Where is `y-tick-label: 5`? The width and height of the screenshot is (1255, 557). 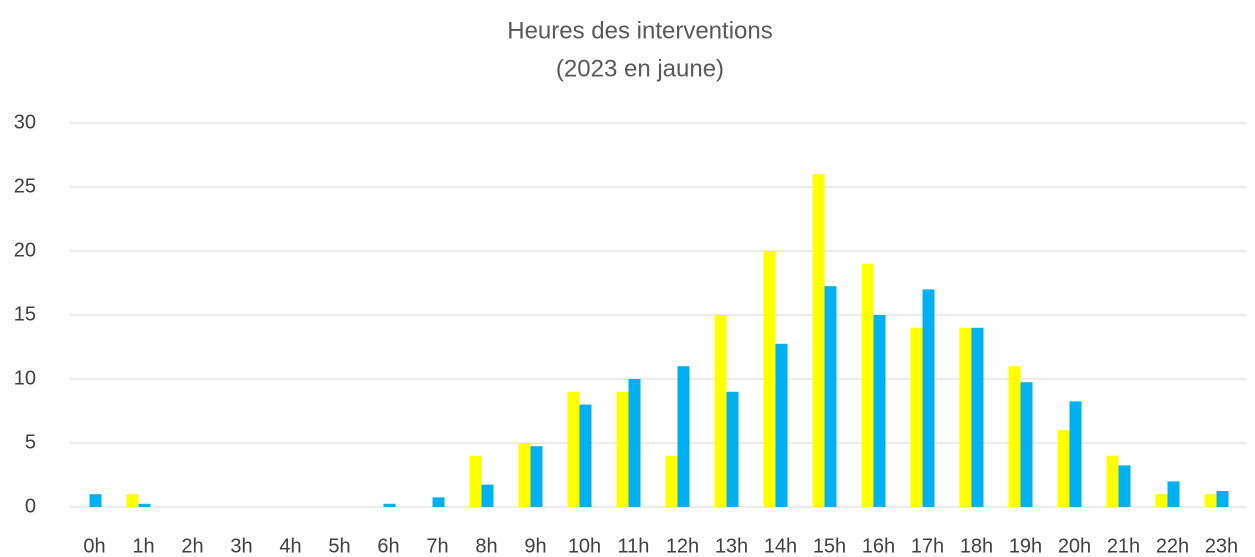
y-tick-label: 5 is located at coordinates (30, 442).